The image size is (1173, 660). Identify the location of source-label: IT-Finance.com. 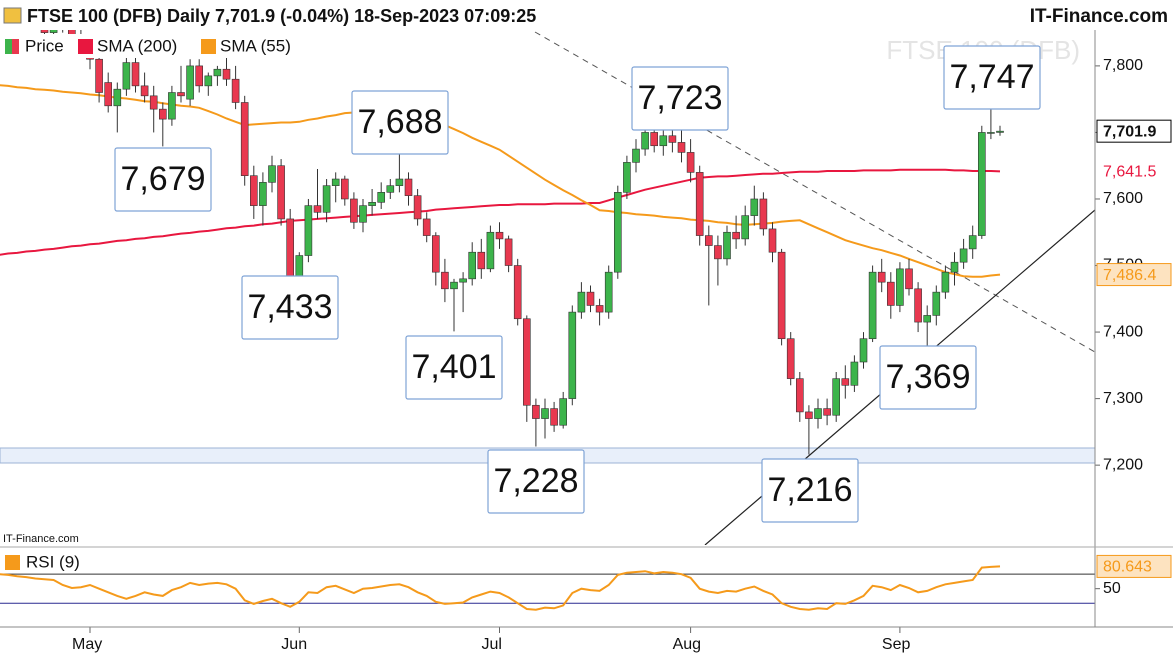
(41, 539).